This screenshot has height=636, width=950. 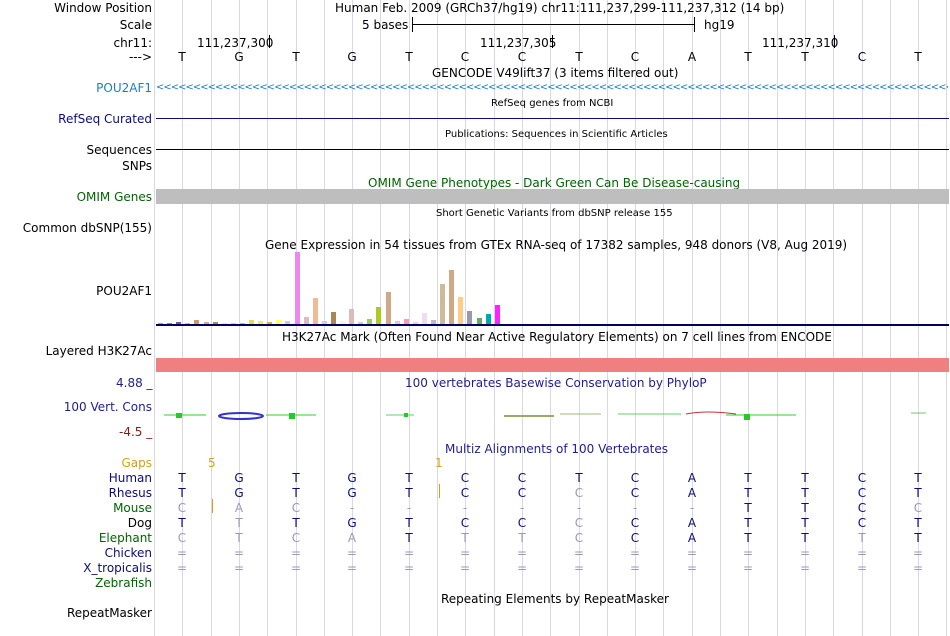 What do you see at coordinates (552, 118) in the screenshot?
I see `refseq-gene-feature` at bounding box center [552, 118].